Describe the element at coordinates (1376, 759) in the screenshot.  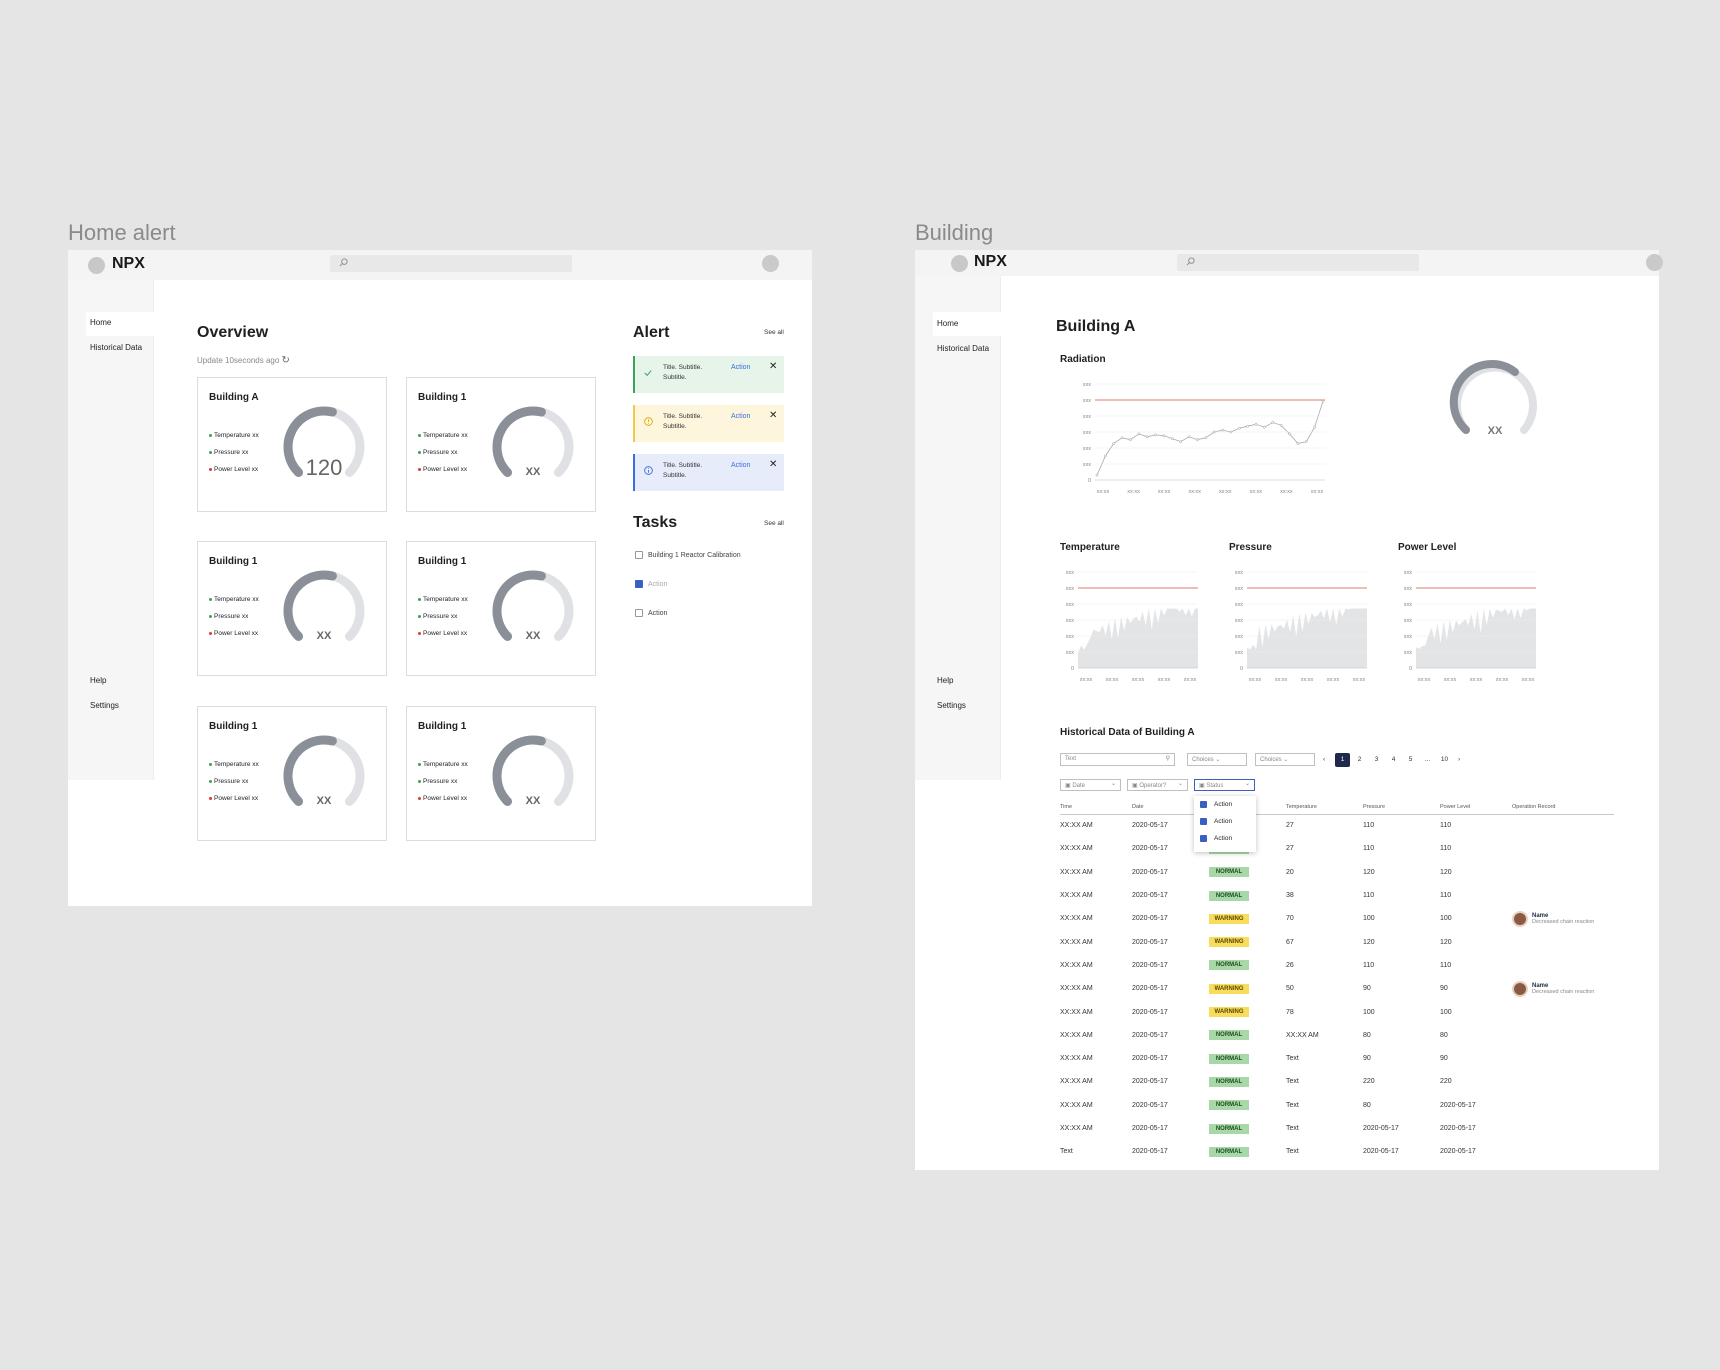
I see `page-button: 3` at that location.